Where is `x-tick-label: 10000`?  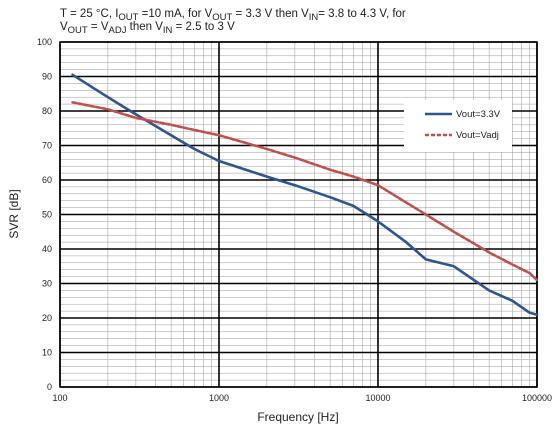
x-tick-label: 10000 is located at coordinates (377, 398).